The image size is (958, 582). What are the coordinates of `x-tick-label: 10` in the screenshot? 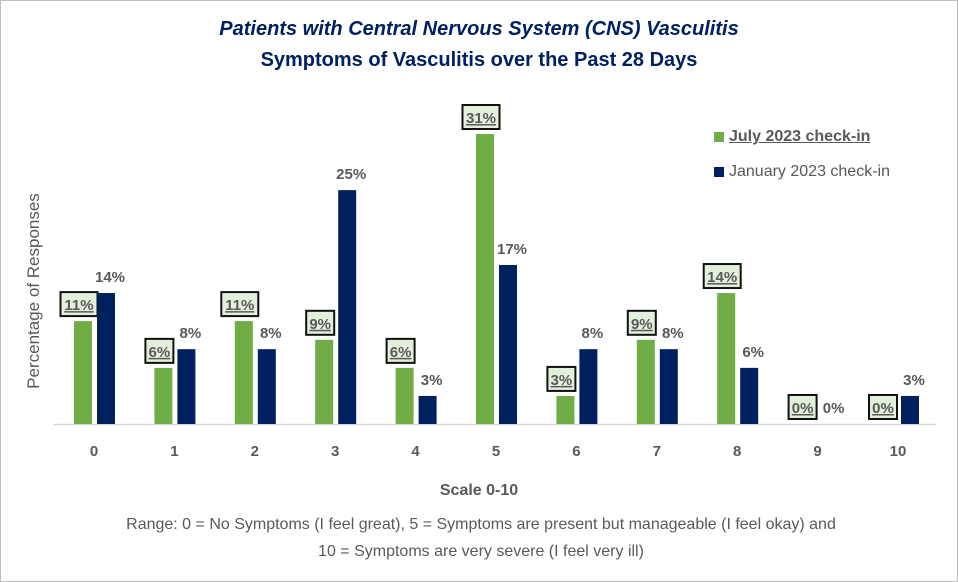 It's located at (898, 451).